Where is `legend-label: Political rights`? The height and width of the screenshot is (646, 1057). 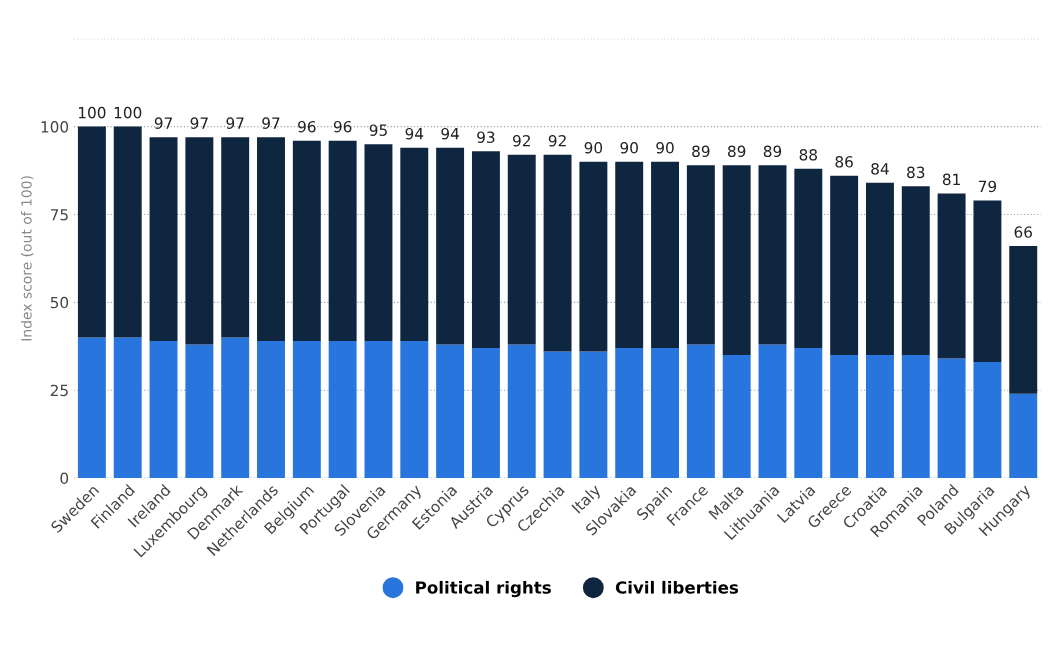
legend-label: Political rights is located at coordinates (483, 589).